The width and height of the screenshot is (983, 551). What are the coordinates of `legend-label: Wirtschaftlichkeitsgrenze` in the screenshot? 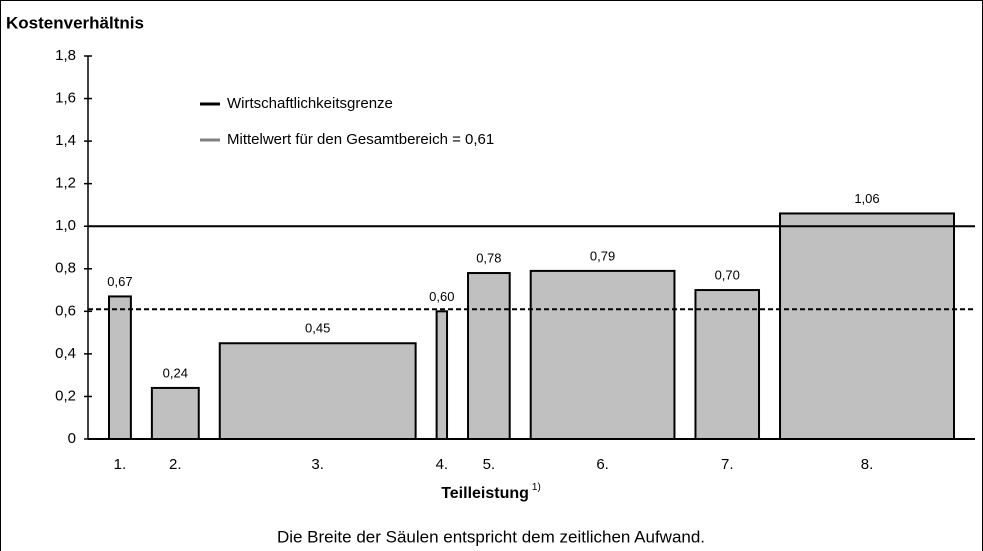 It's located at (310, 103).